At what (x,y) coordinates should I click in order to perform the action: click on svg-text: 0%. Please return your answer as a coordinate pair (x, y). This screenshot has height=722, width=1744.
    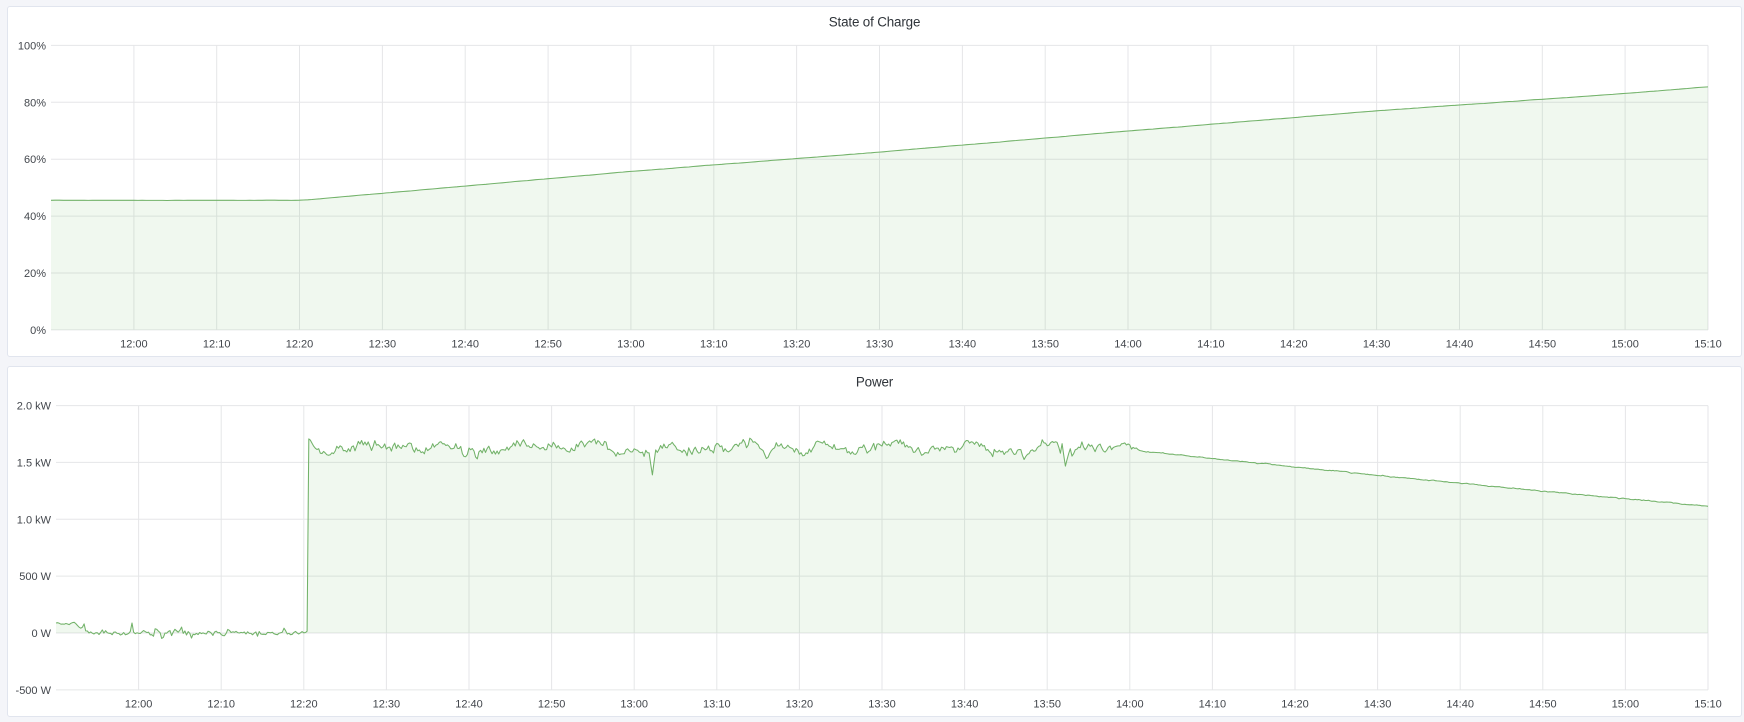
    Looking at the image, I should click on (38, 331).